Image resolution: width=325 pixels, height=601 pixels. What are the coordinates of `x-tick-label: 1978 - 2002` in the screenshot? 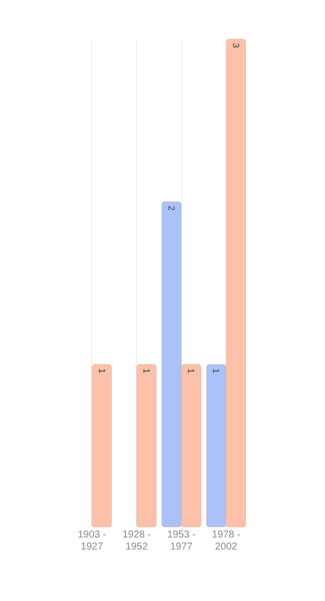 It's located at (226, 541).